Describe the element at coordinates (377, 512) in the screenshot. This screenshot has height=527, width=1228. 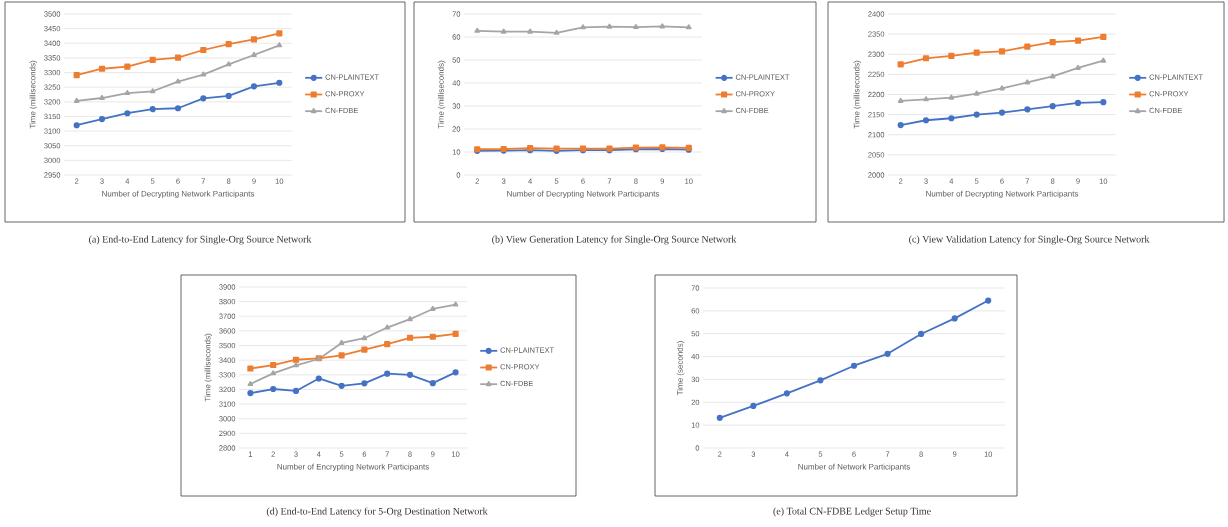
I see `text: (d) End-to-End Latency for 5-Org Destination Network` at that location.